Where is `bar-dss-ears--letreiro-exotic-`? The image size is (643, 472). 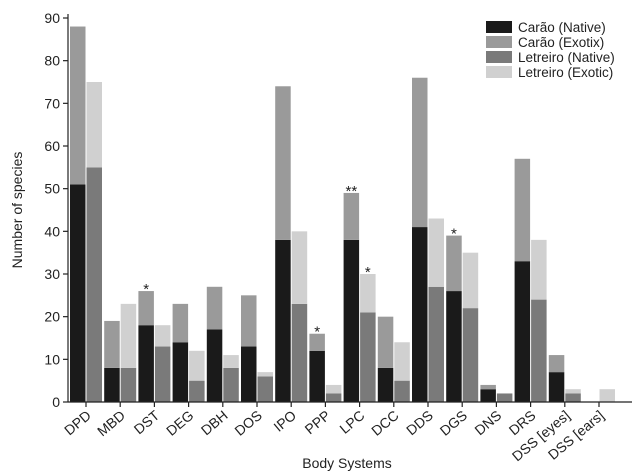
bar-dss-ears--letreiro-exotic- is located at coordinates (607, 395).